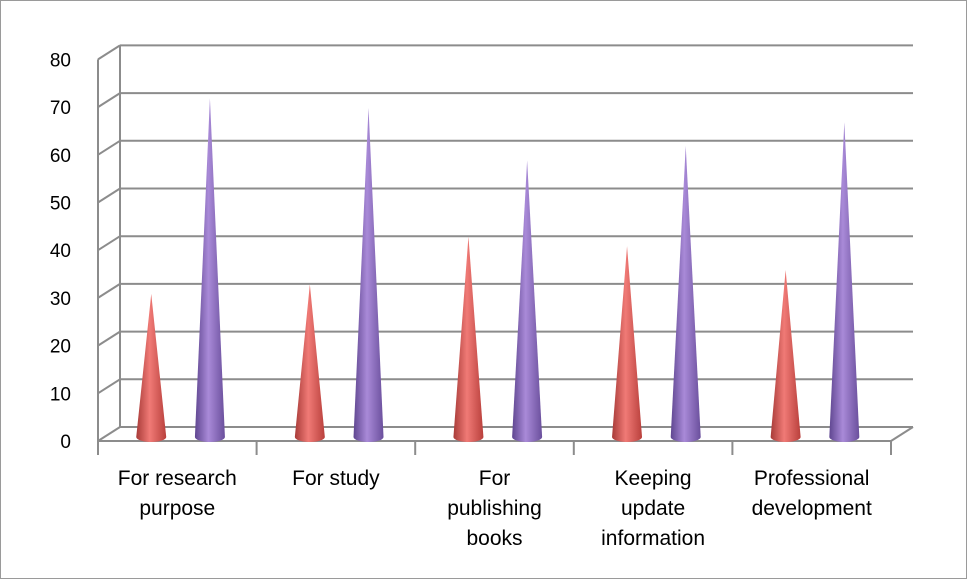 The width and height of the screenshot is (967, 580). Describe the element at coordinates (60, 394) in the screenshot. I see `y-tick-label-10: 10` at that location.